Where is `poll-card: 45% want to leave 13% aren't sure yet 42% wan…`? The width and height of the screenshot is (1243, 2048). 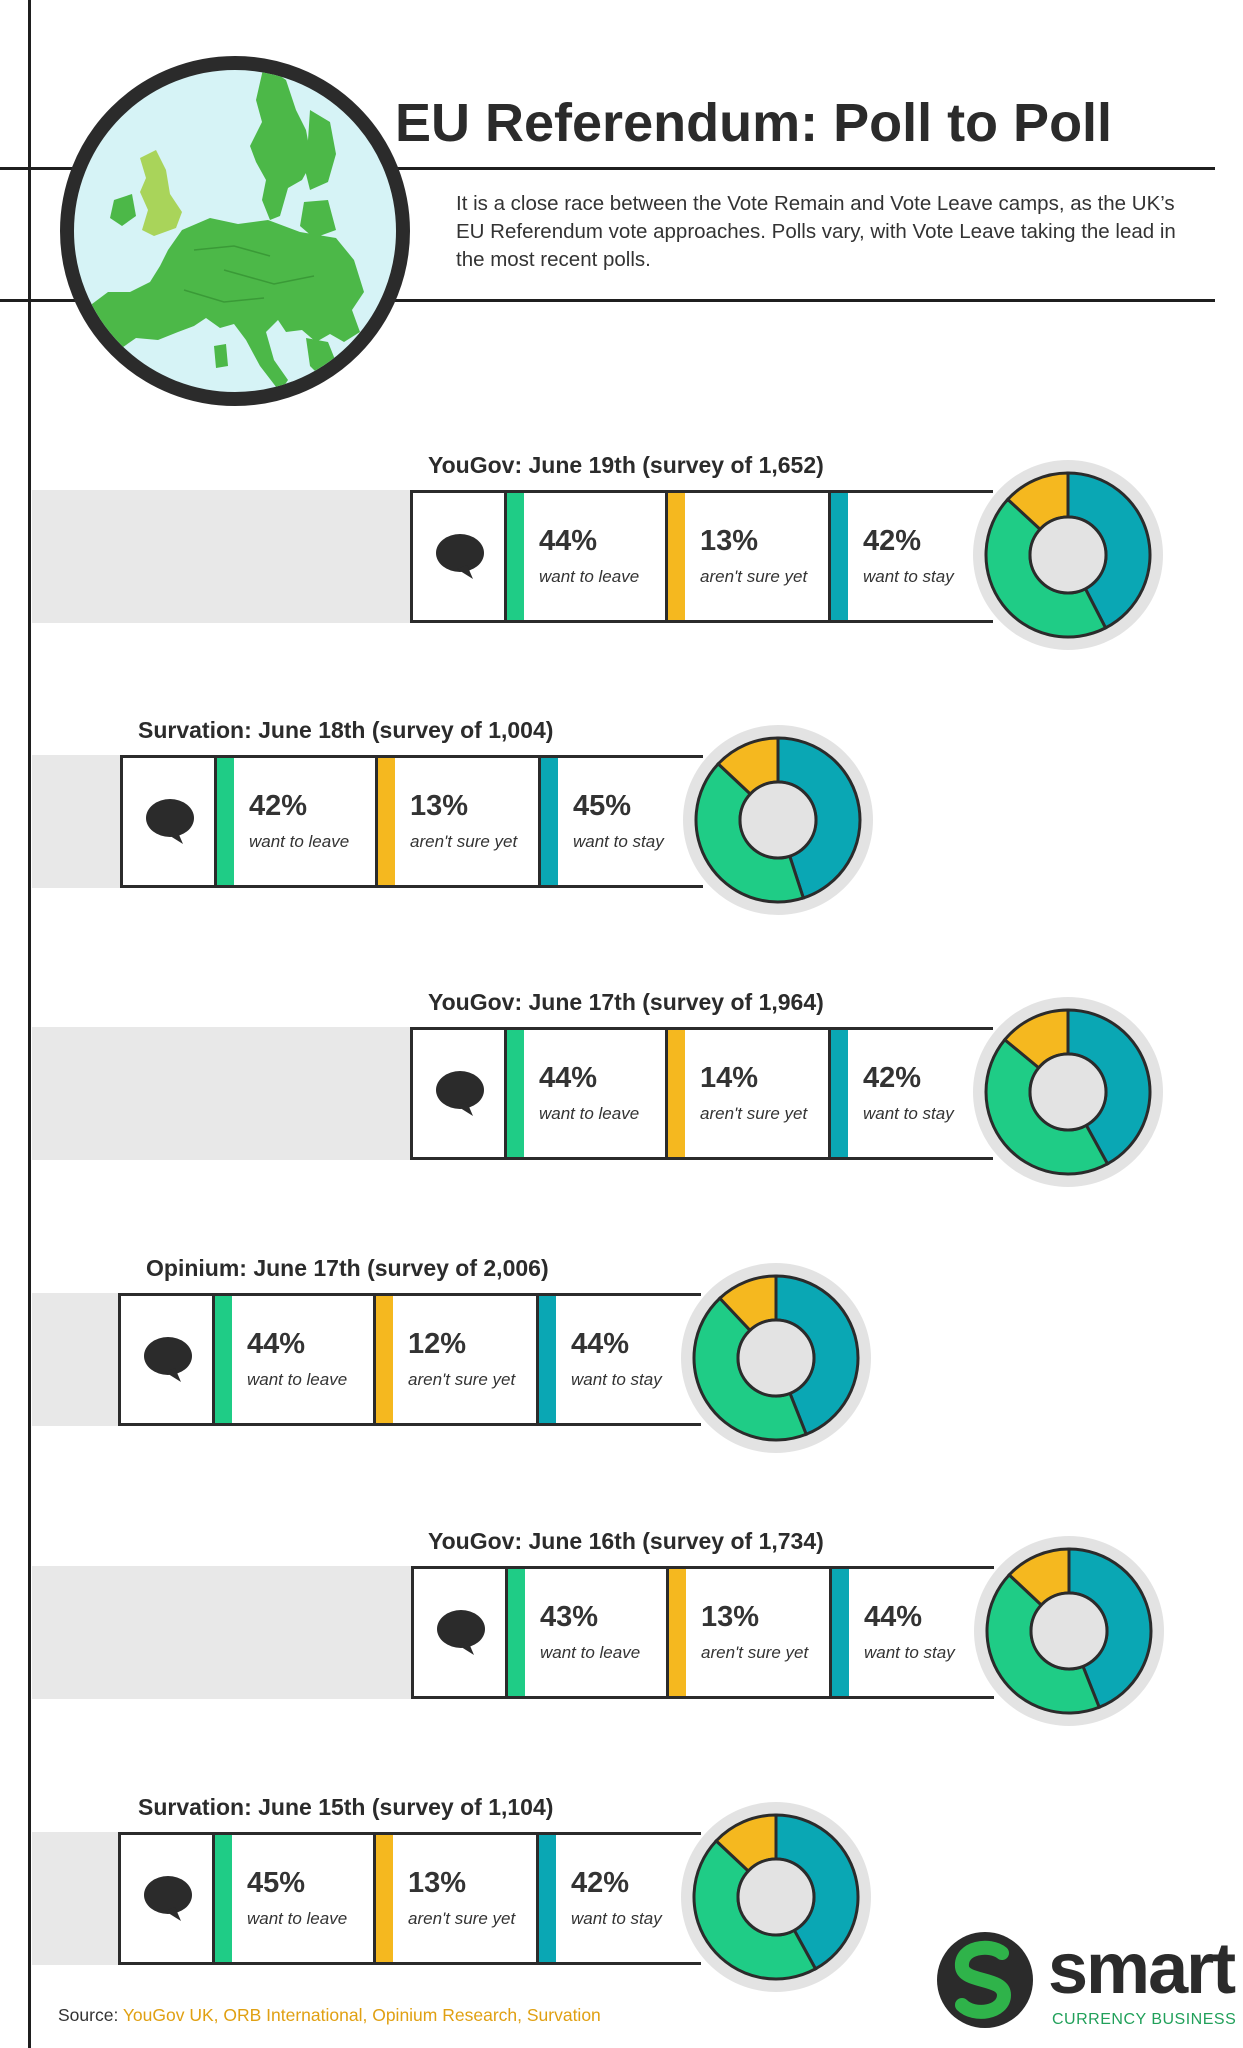 poll-card: 45% want to leave 13% aren't sure yet 42% wan… is located at coordinates (409, 1898).